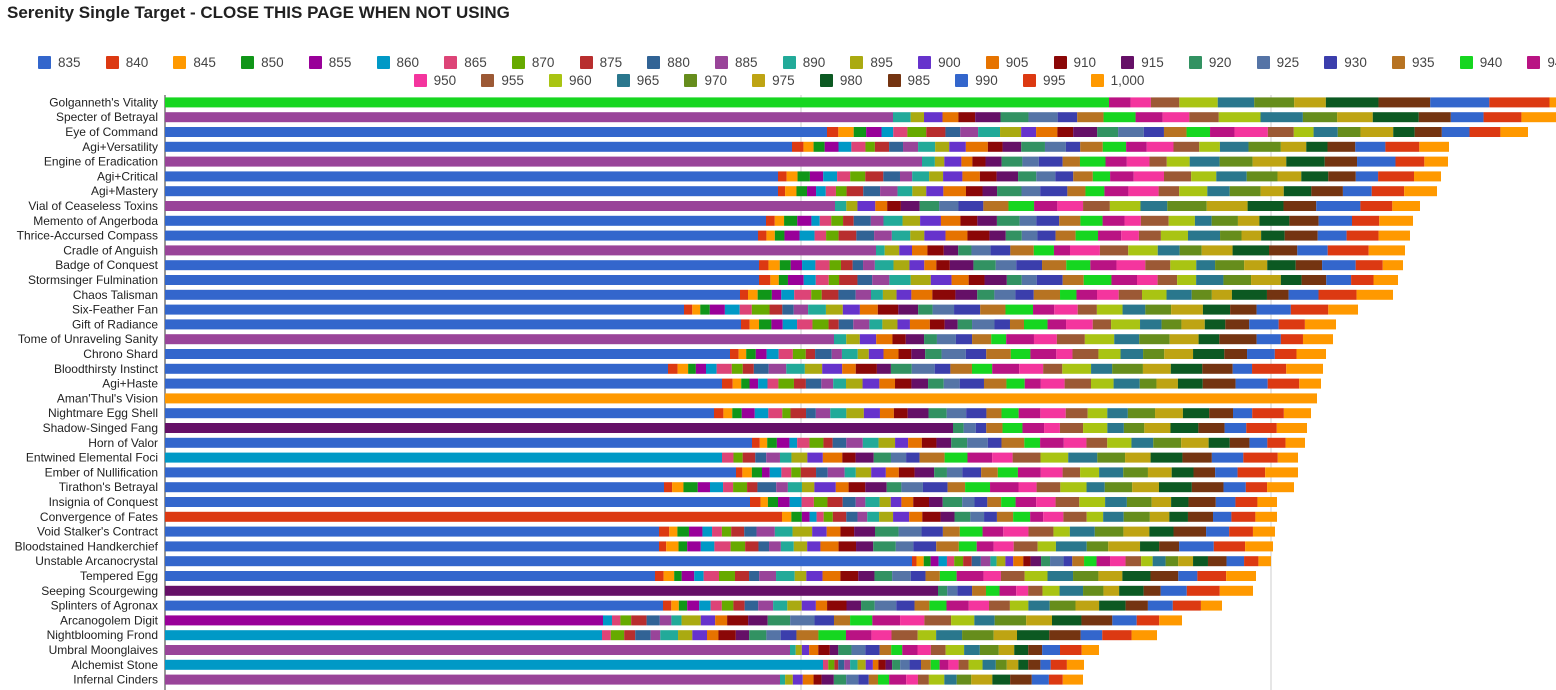  Describe the element at coordinates (668, 62) in the screenshot. I see `legend-item: 880` at that location.